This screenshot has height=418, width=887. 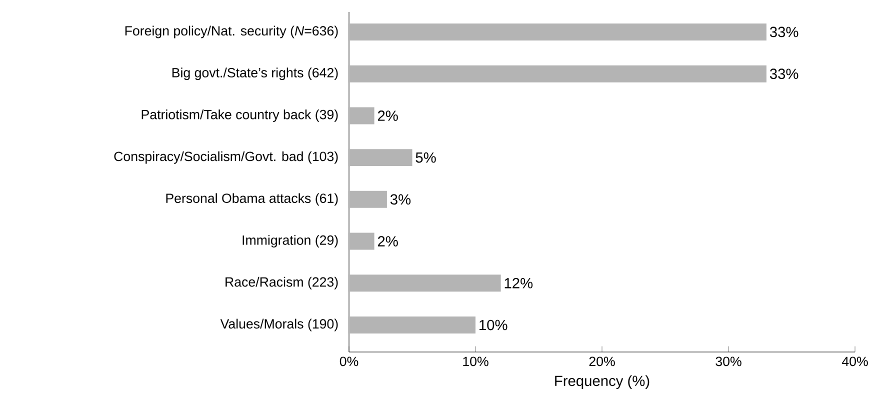 I want to click on y-tick-label: Foreign policy/Nat. security (N=636), so click(x=231, y=32).